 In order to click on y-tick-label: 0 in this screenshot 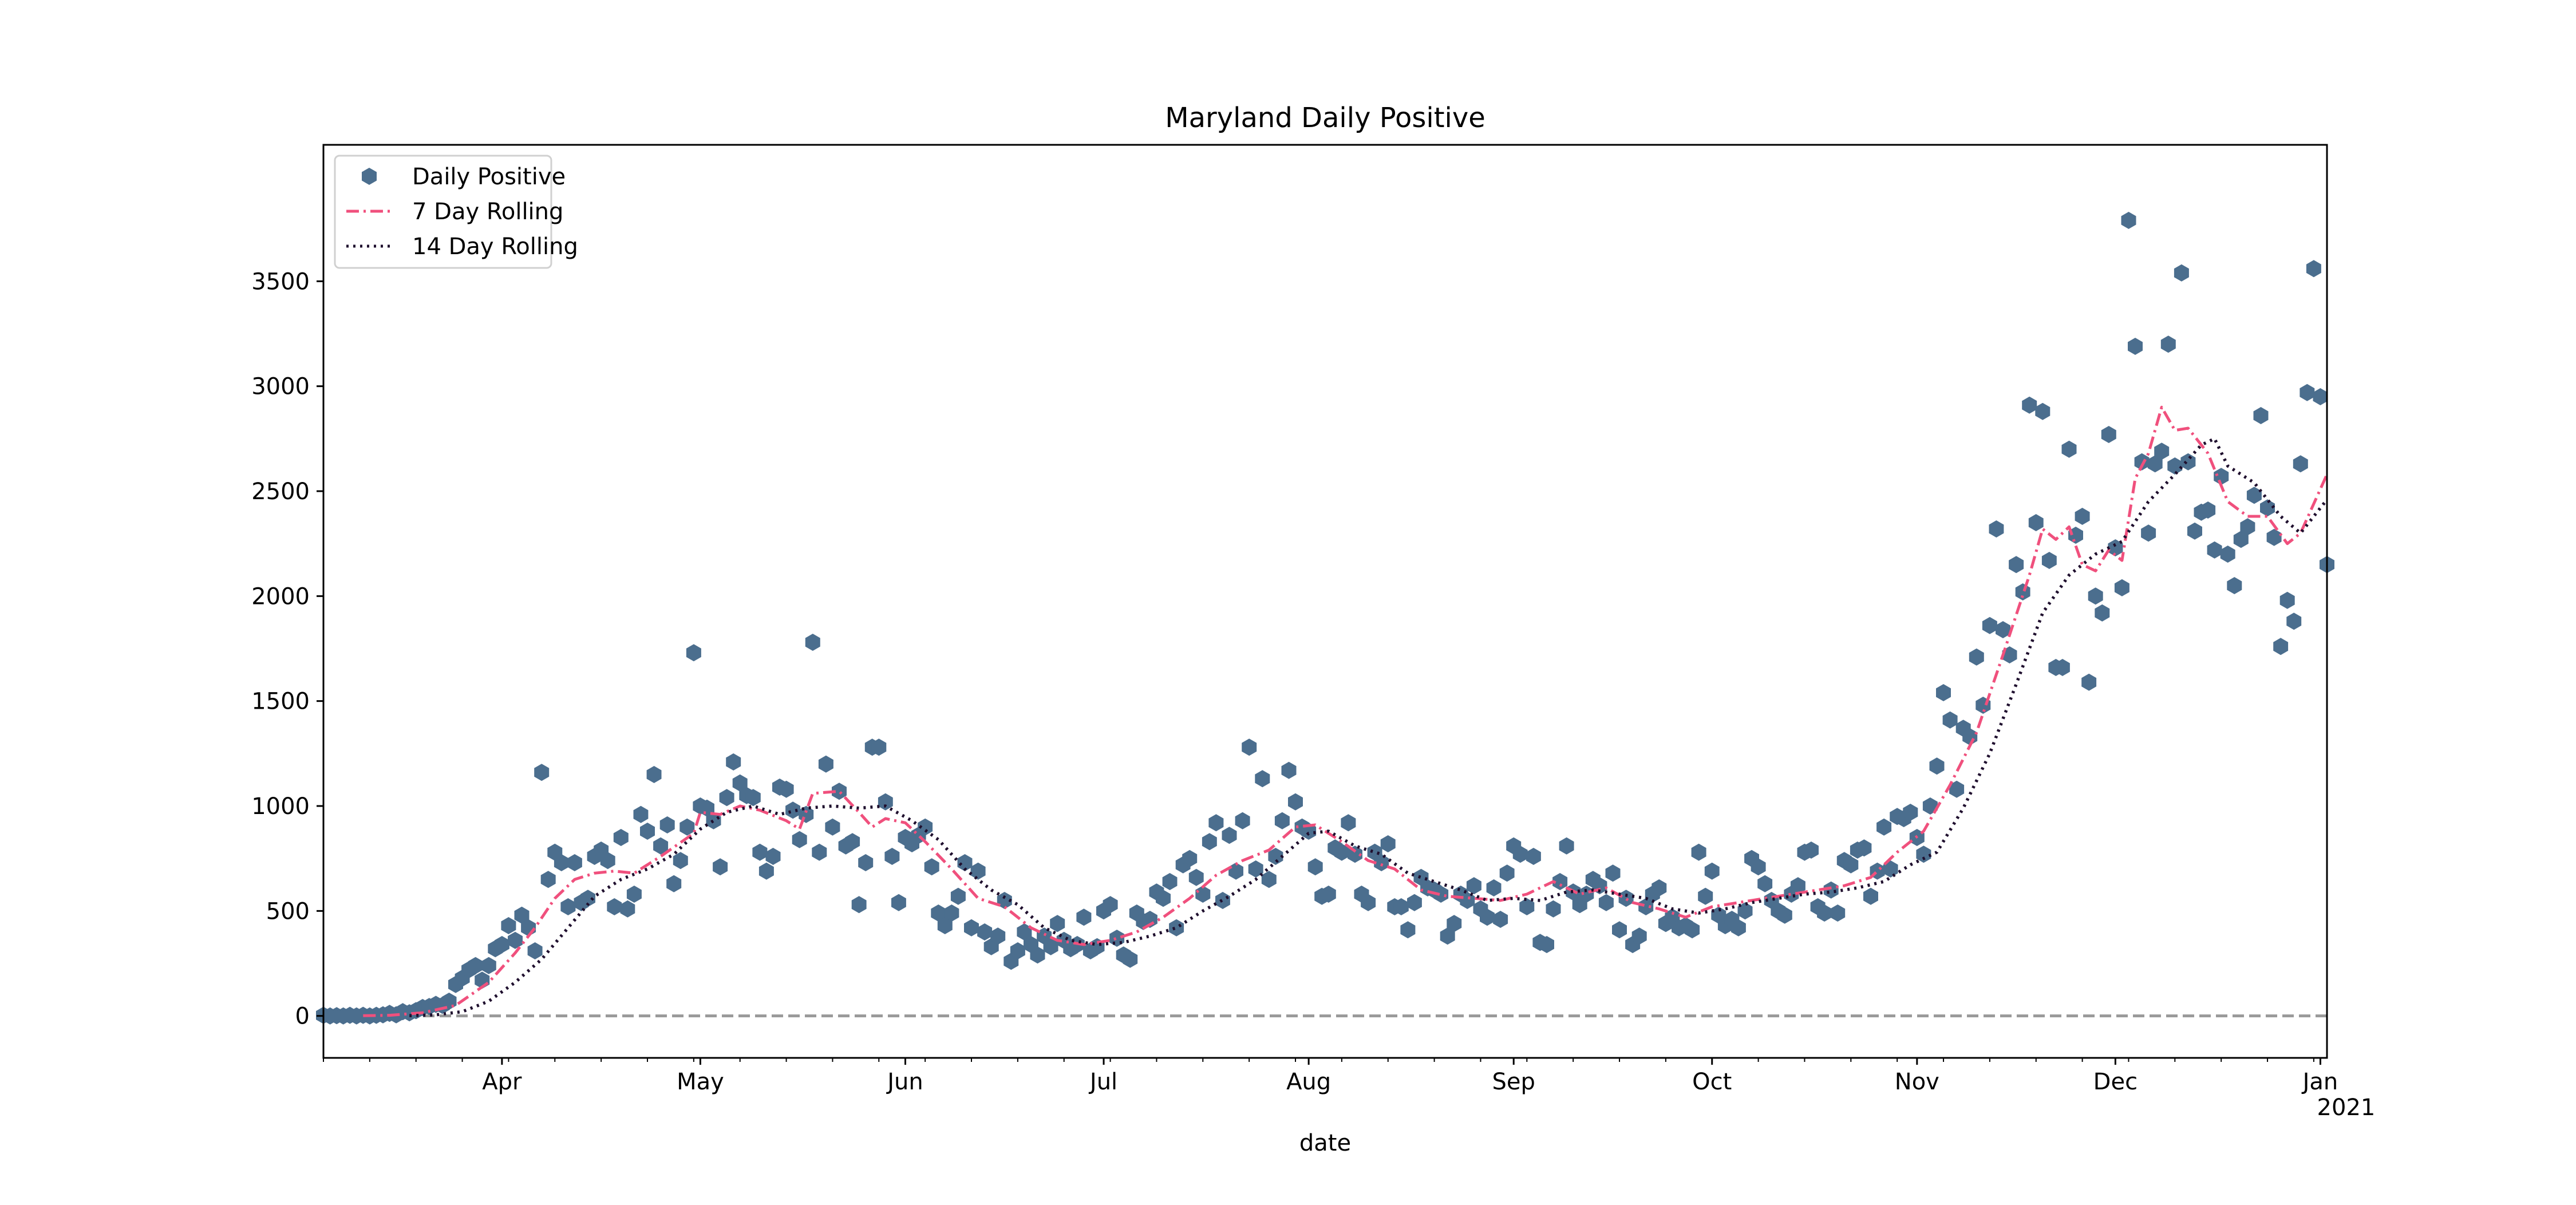, I will do `click(302, 1017)`.